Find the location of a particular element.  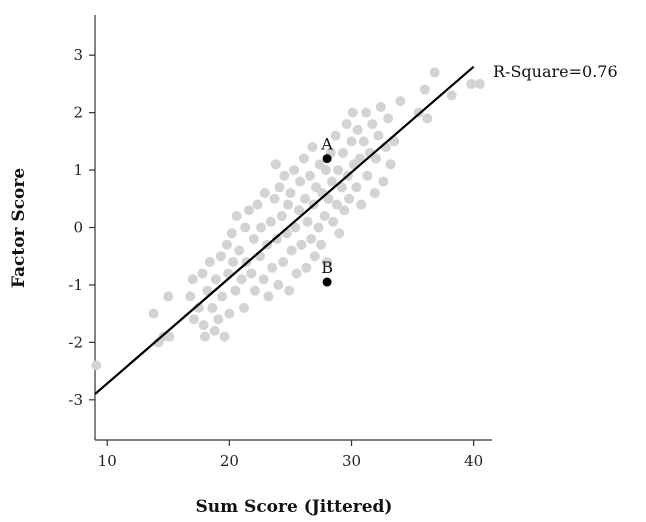

y-tick-label: 2 is located at coordinates (78, 113).